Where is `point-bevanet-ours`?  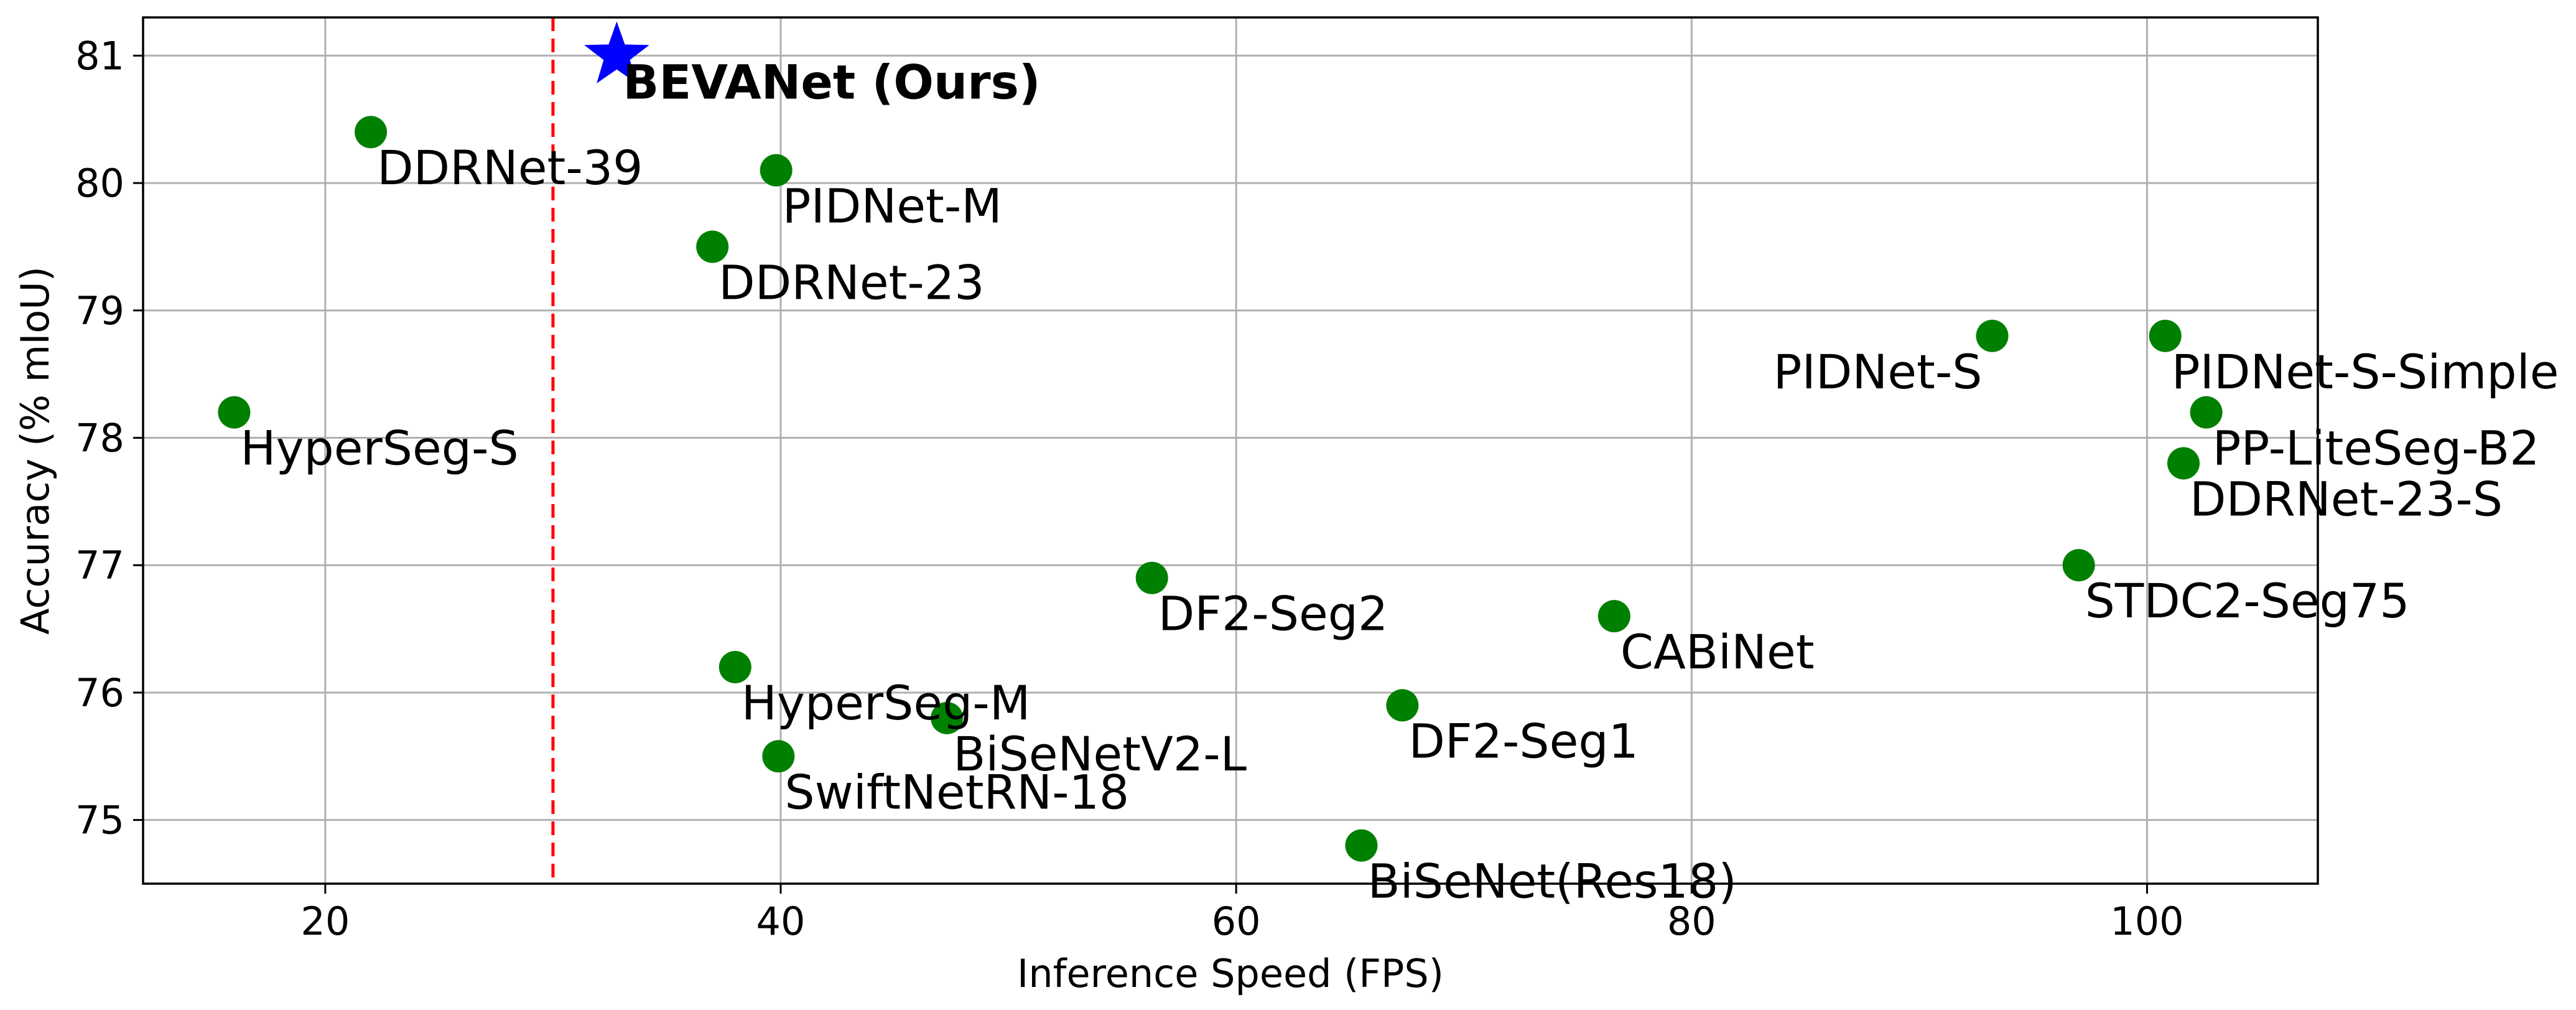
point-bevanet-ours is located at coordinates (616, 52).